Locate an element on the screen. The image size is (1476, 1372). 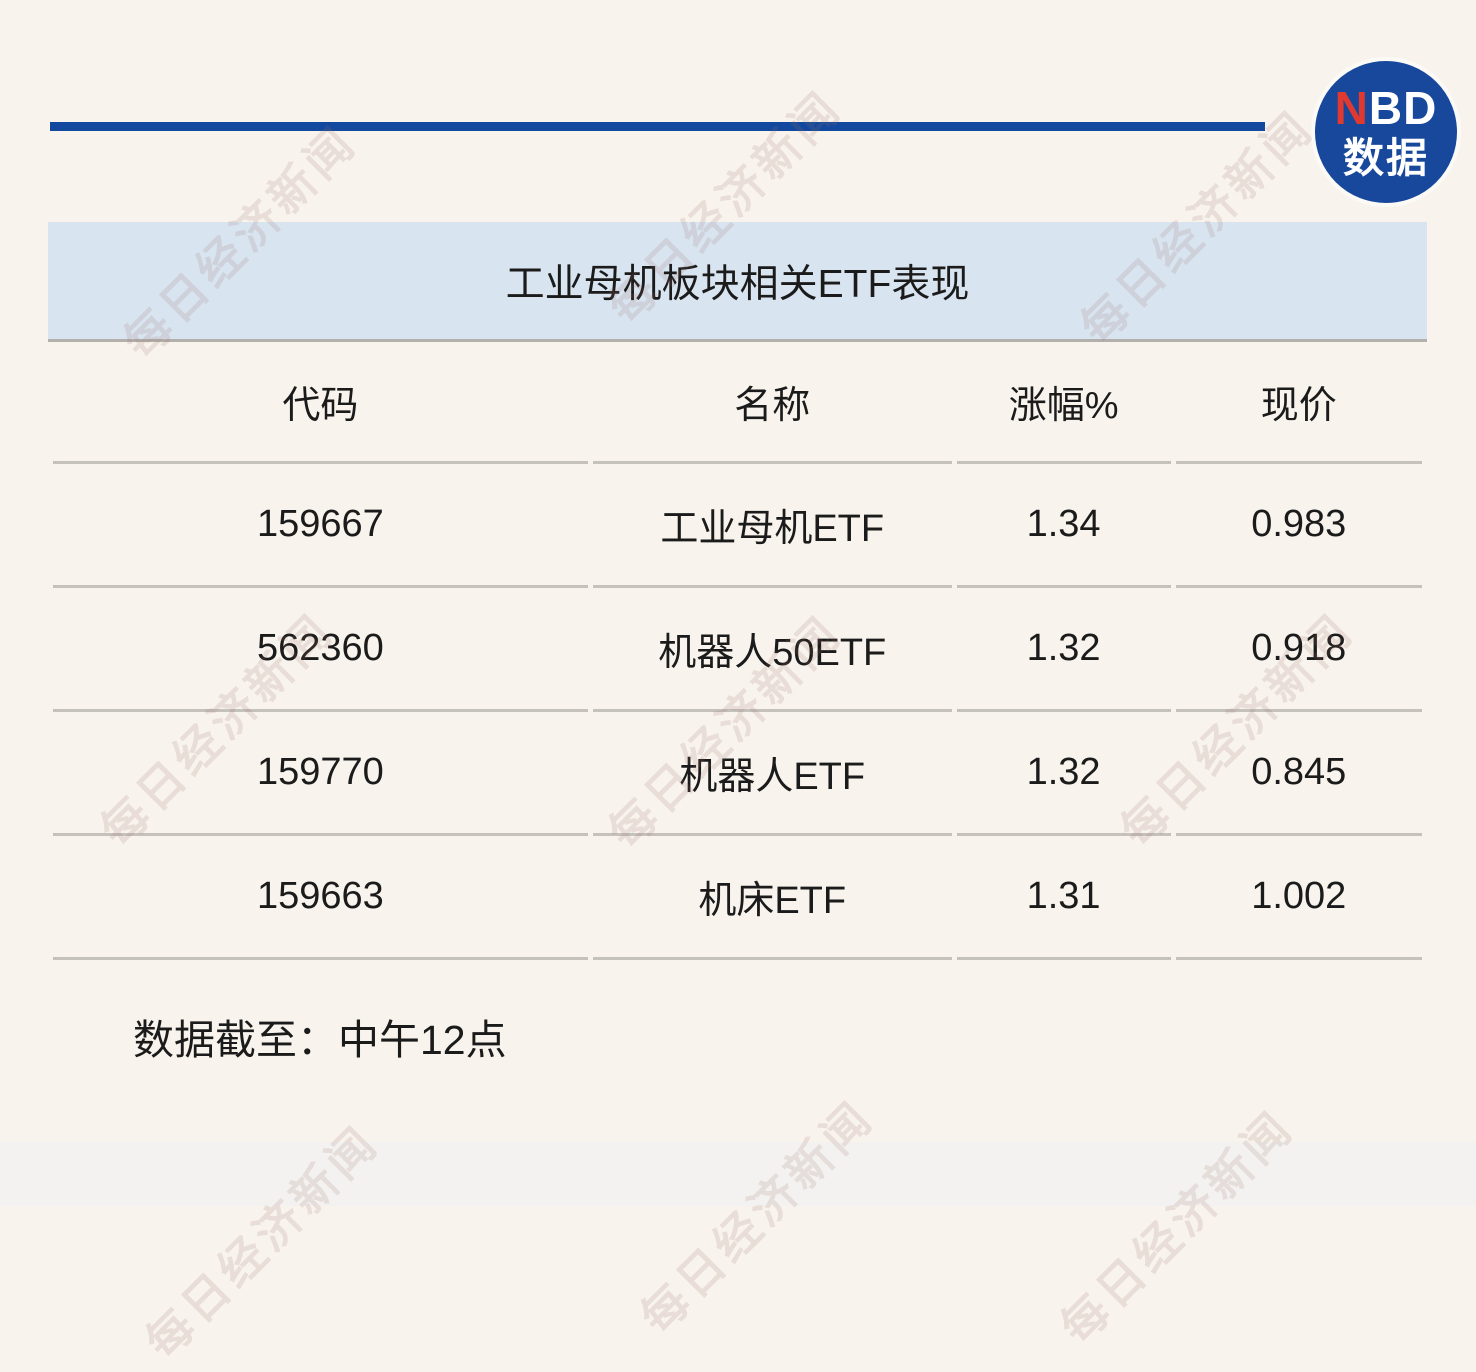
cell-change-pct: 1.31 is located at coordinates (1063, 898).